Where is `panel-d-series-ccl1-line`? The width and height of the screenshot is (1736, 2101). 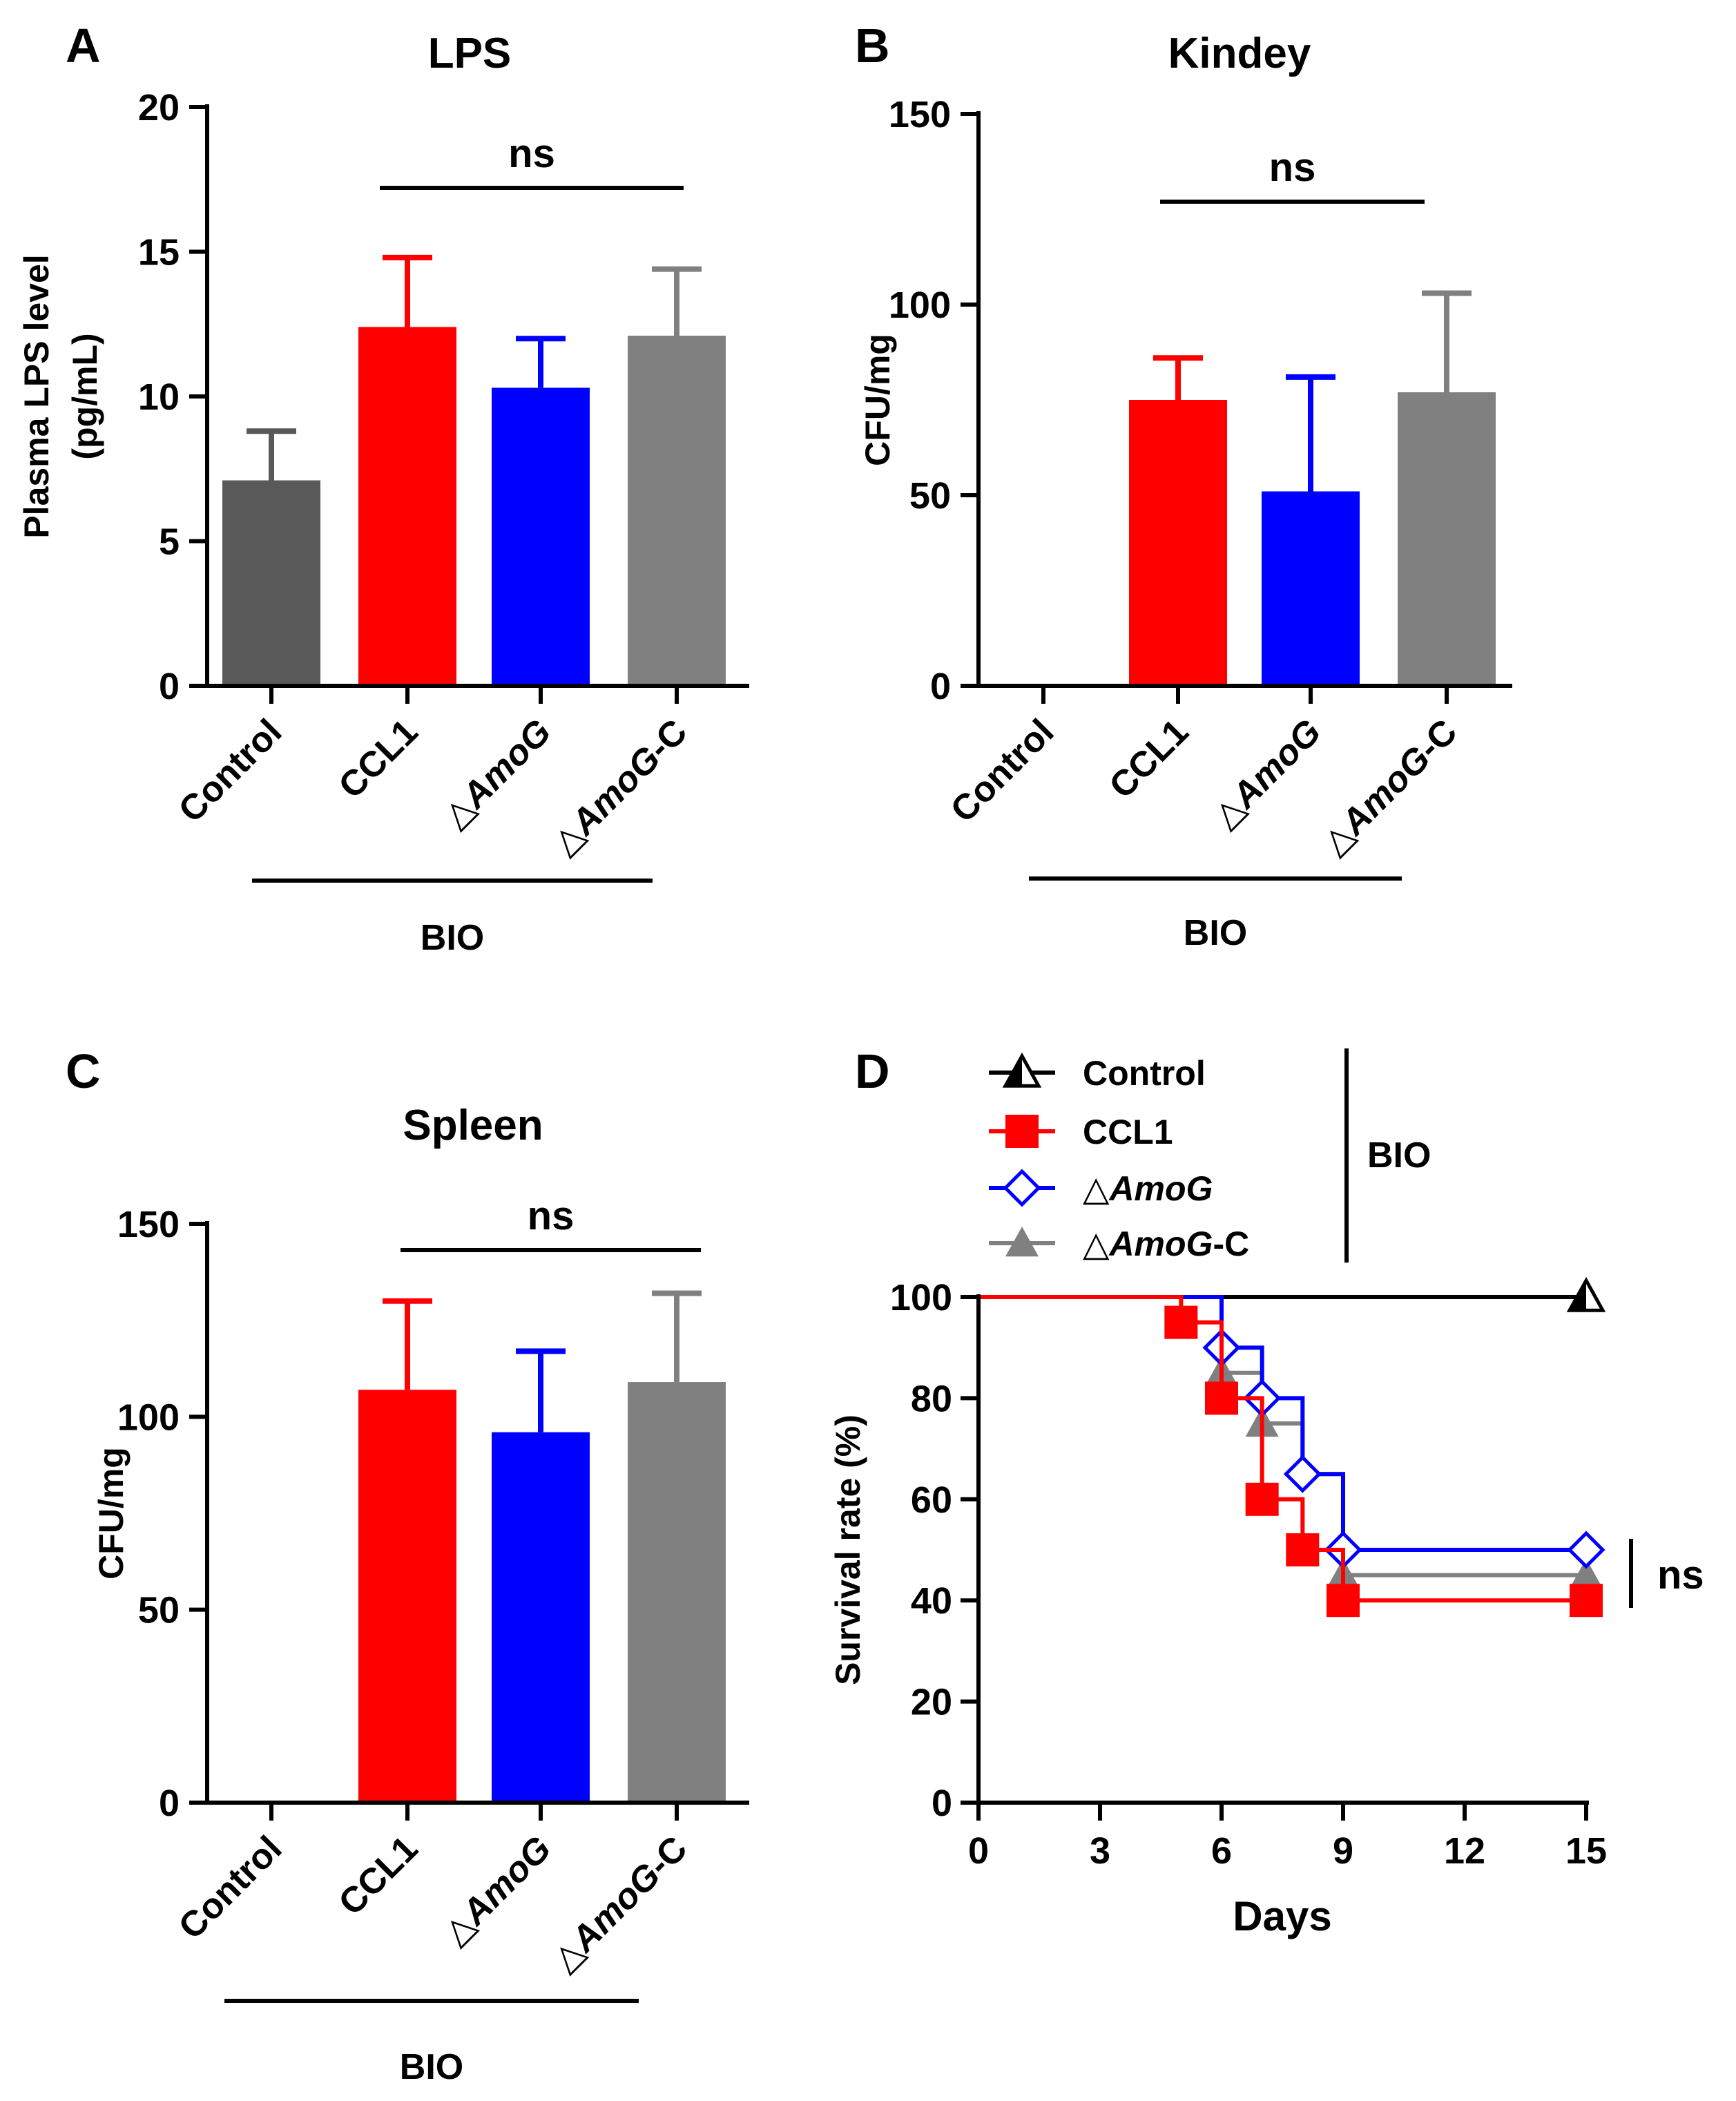
panel-d-series-ccl1-line is located at coordinates (1282, 1449).